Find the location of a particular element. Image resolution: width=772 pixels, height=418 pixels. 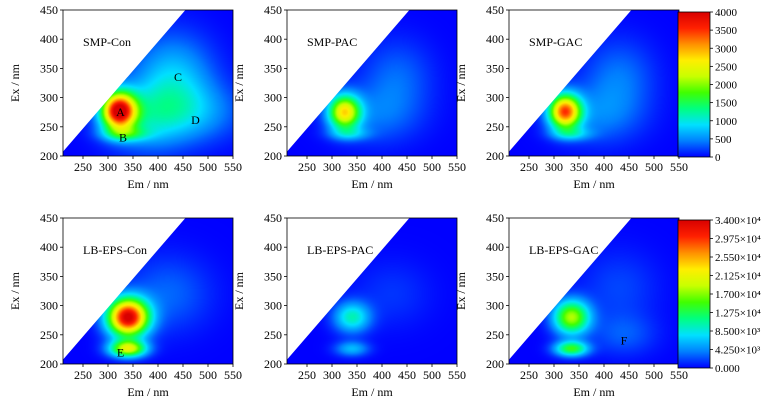

panel-title: LB-EPS-PAC is located at coordinates (340, 250).